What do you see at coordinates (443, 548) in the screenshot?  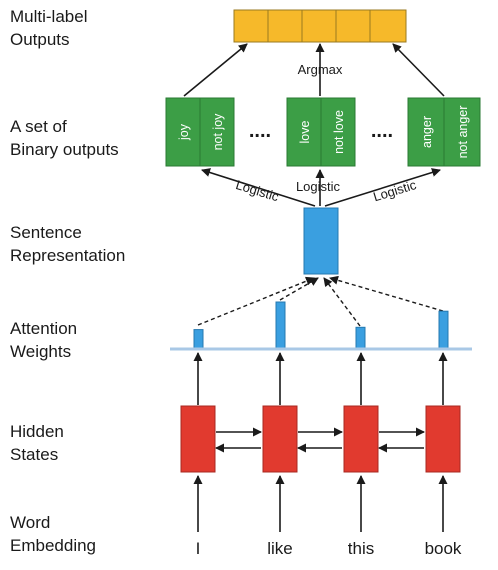 I see `word-token: book` at bounding box center [443, 548].